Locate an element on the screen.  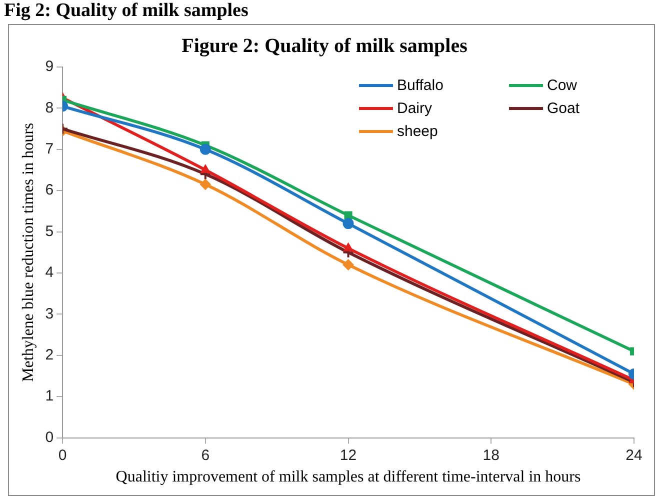
legend-label: sheep is located at coordinates (417, 131).